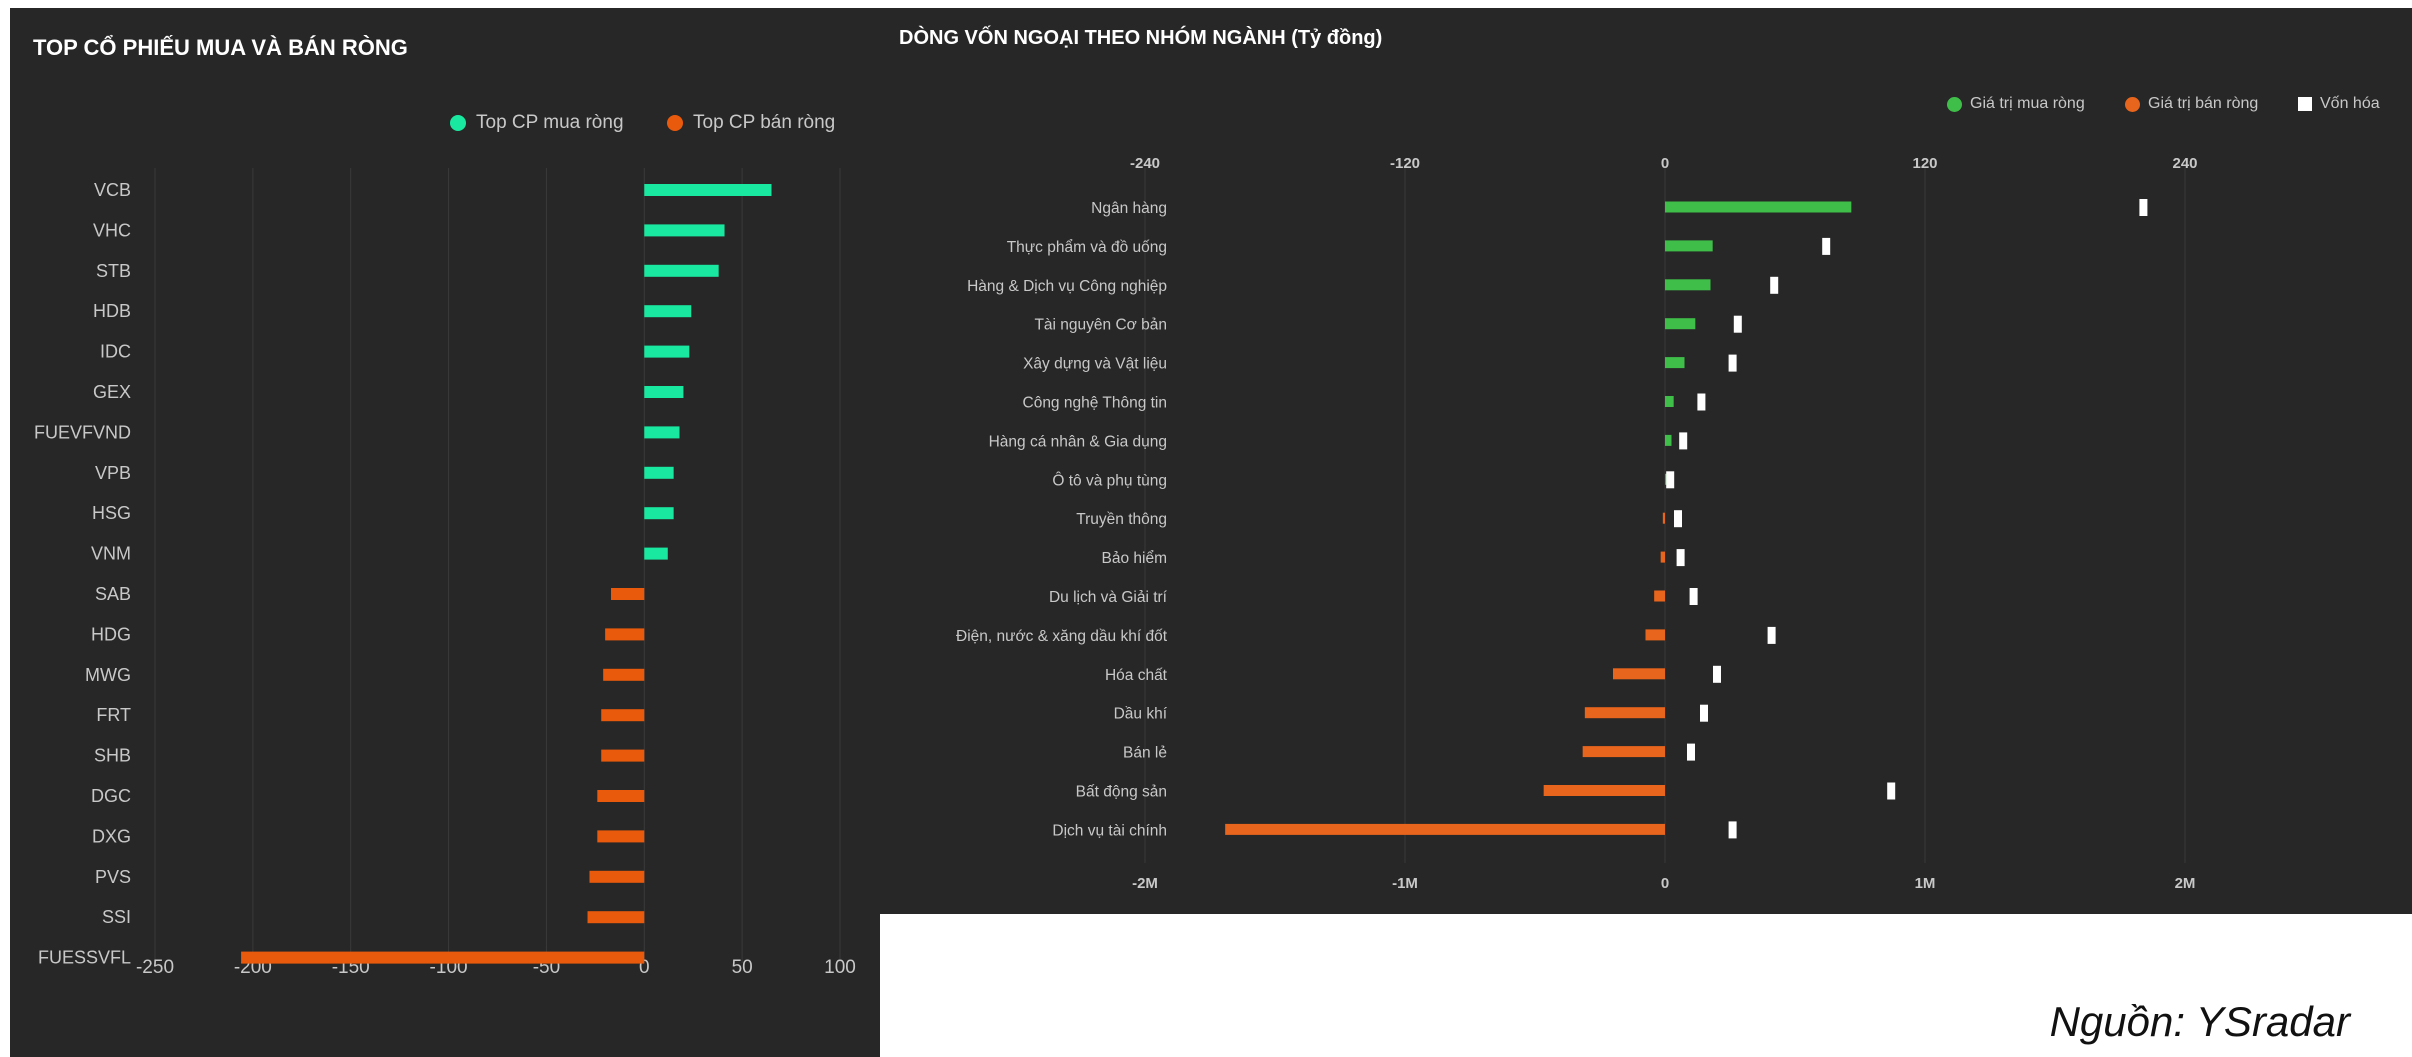 The image size is (2412, 1057). Describe the element at coordinates (113, 271) in the screenshot. I see `left-category-label: STB` at that location.